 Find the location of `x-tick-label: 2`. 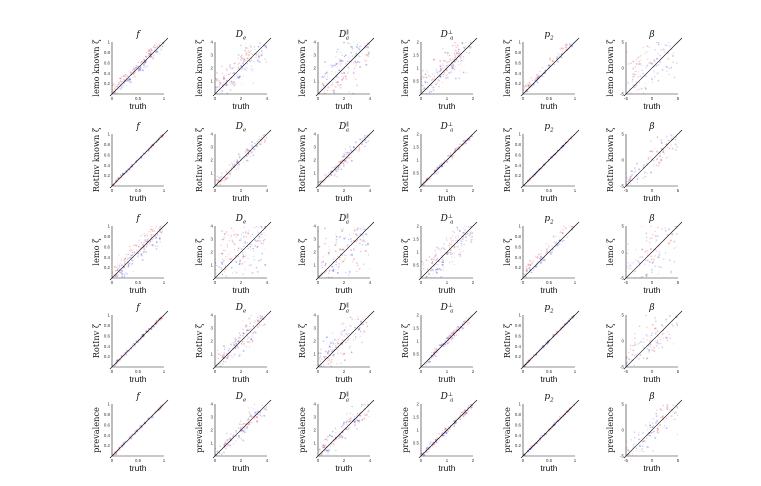

x-tick-label: 2 is located at coordinates (241, 371).